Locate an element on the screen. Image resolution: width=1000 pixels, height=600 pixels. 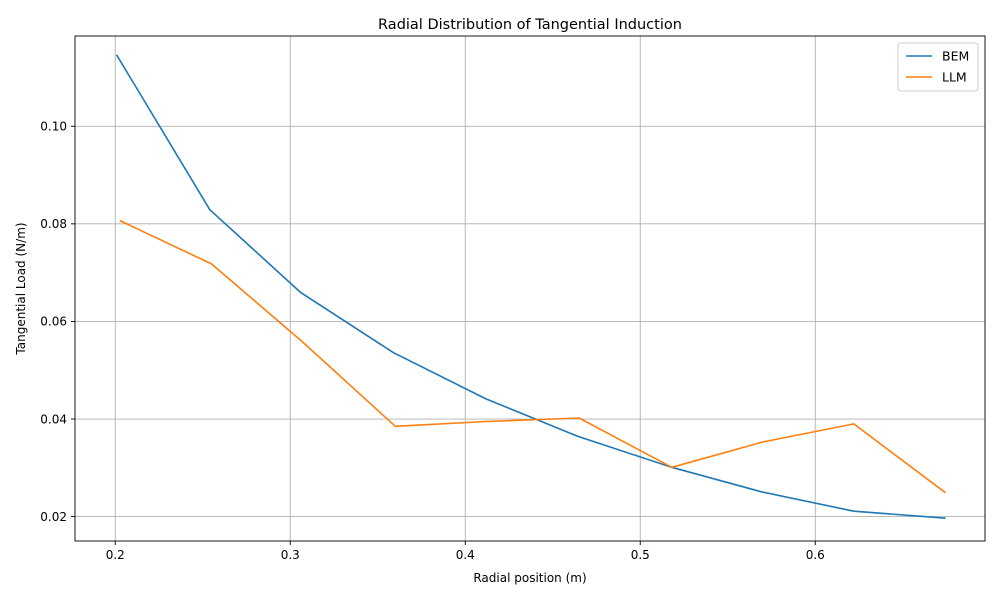
x-tick-label: 0.4 is located at coordinates (465, 555).